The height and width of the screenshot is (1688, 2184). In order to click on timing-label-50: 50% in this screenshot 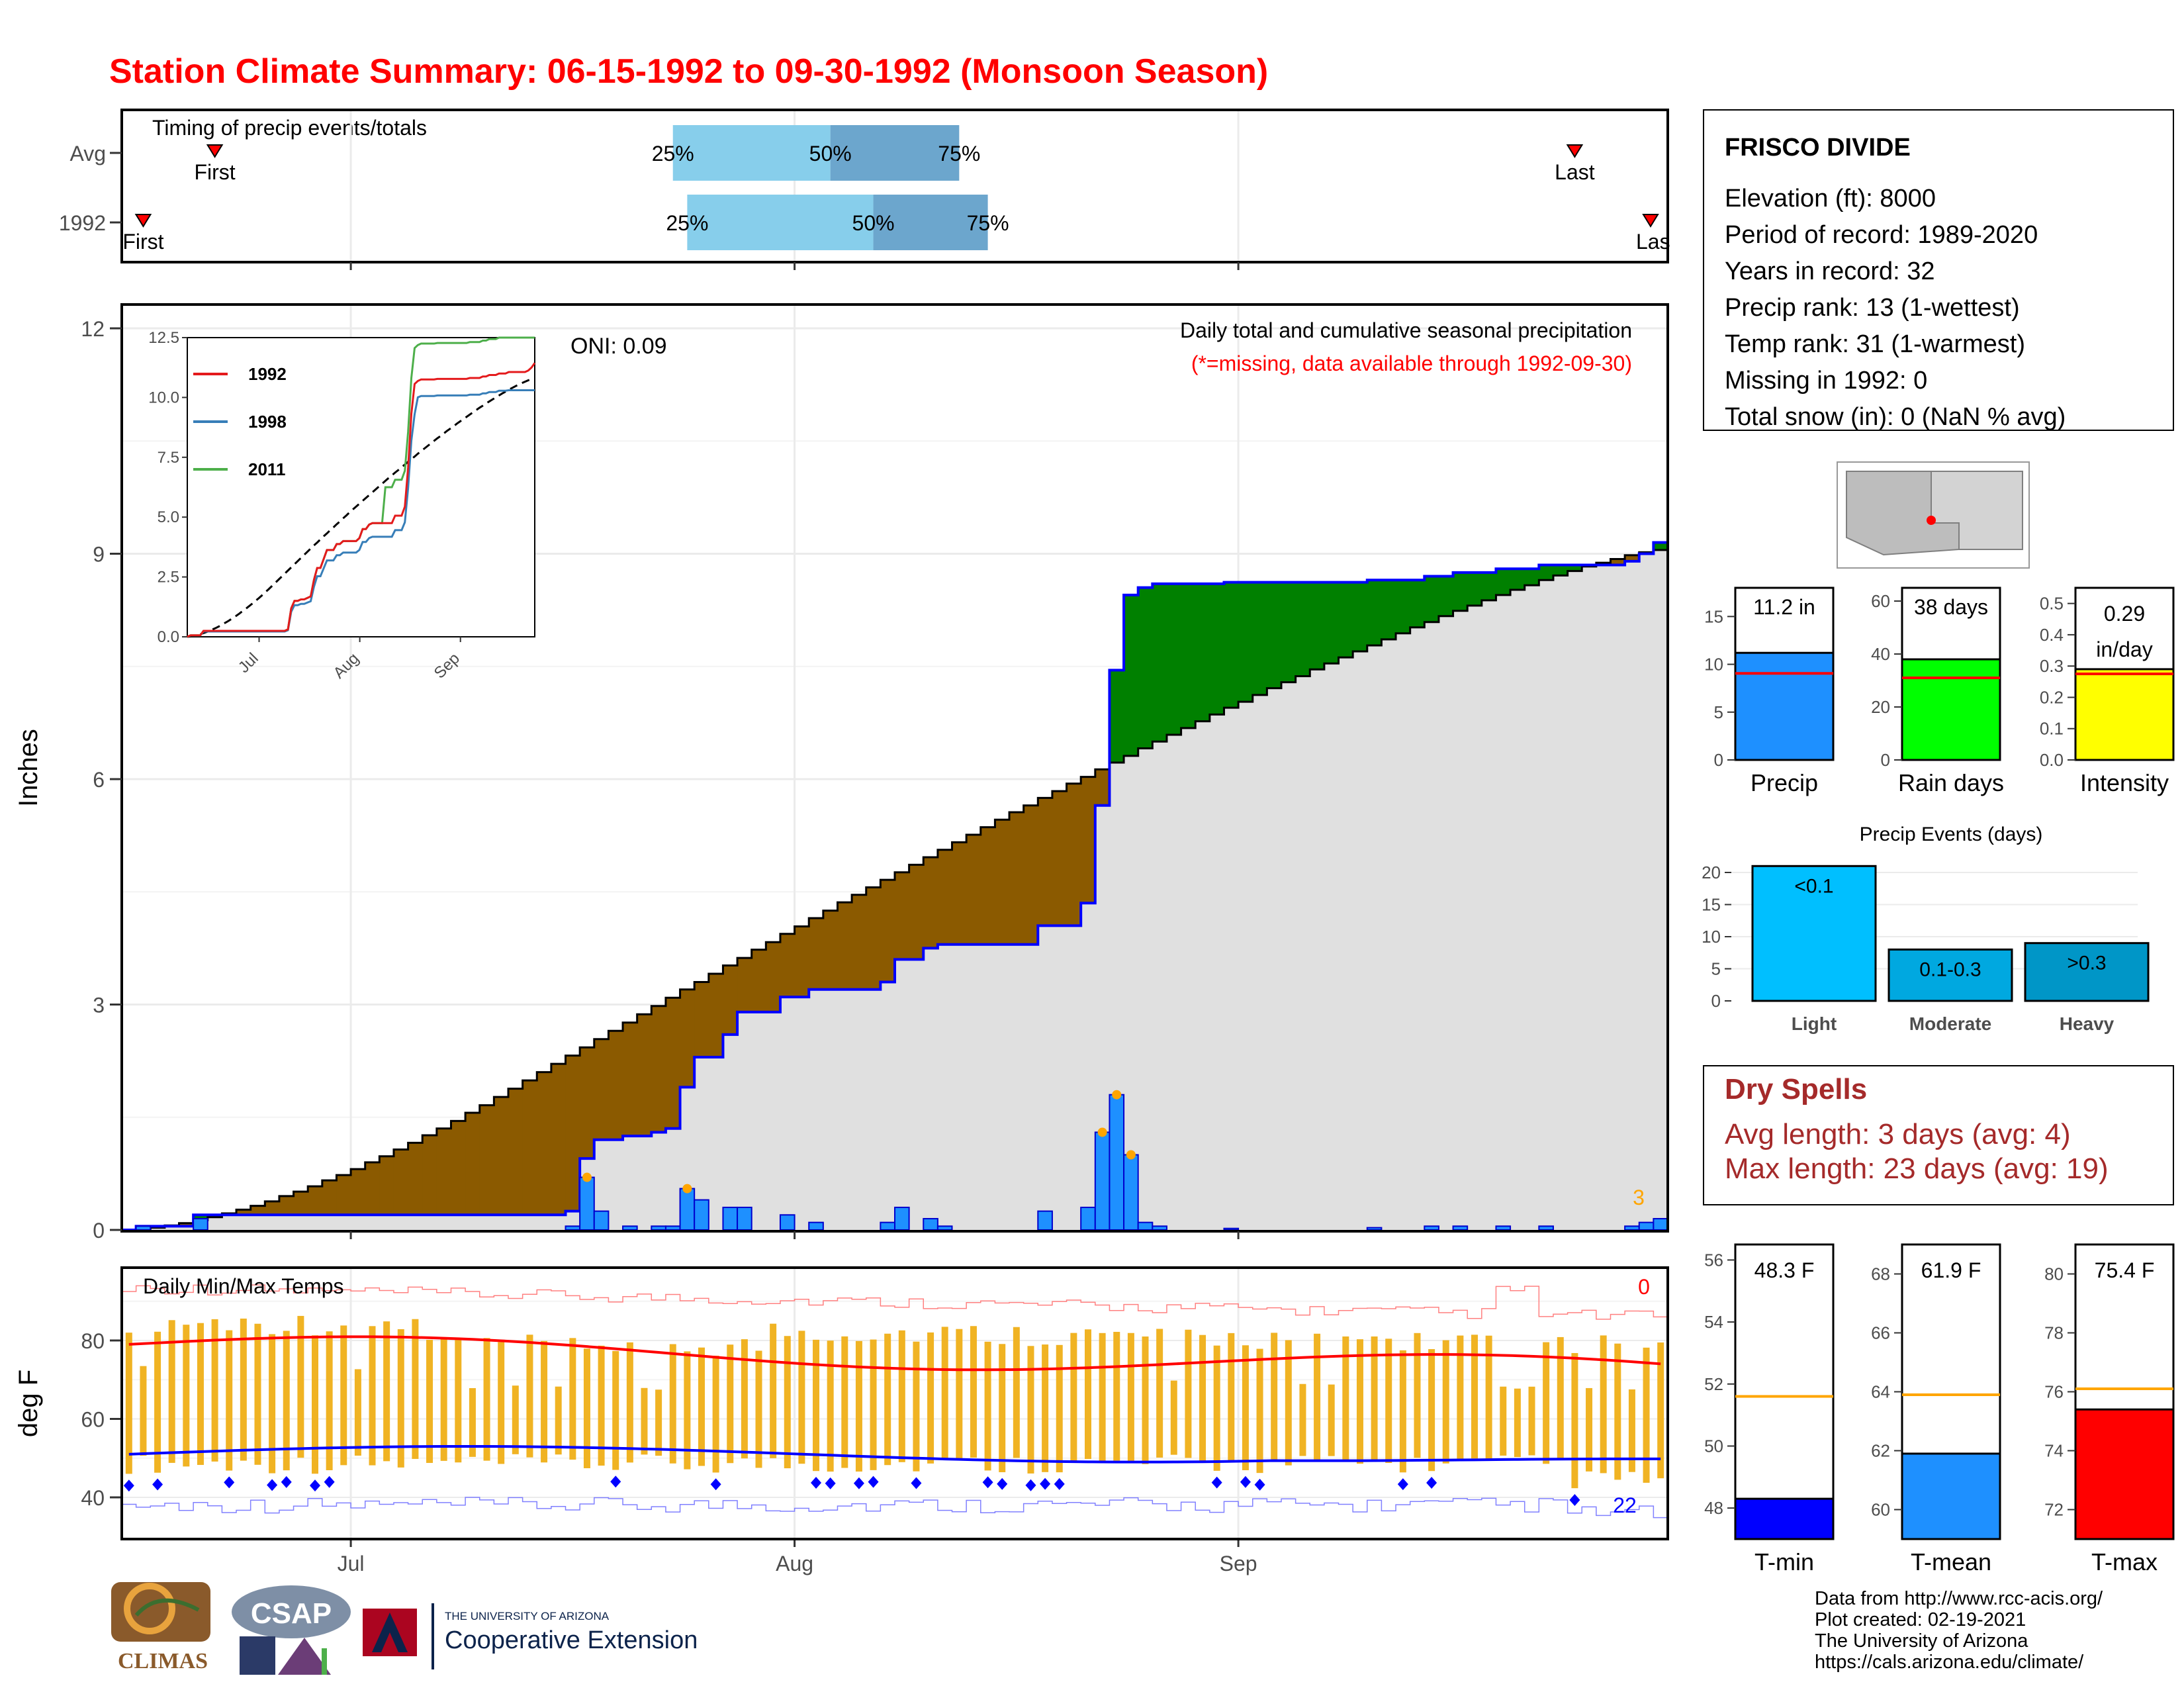, I will do `click(873, 223)`.